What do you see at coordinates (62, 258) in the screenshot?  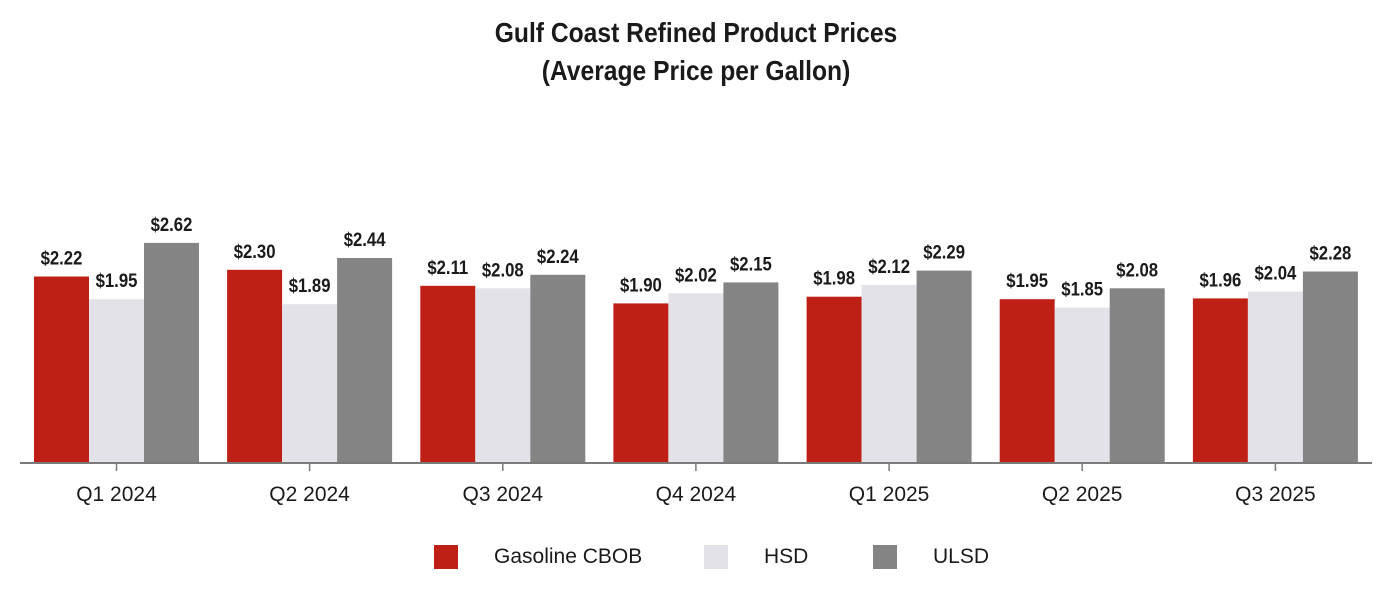 I see `data-label-gasoline-cbob-q1-2024: $2.22` at bounding box center [62, 258].